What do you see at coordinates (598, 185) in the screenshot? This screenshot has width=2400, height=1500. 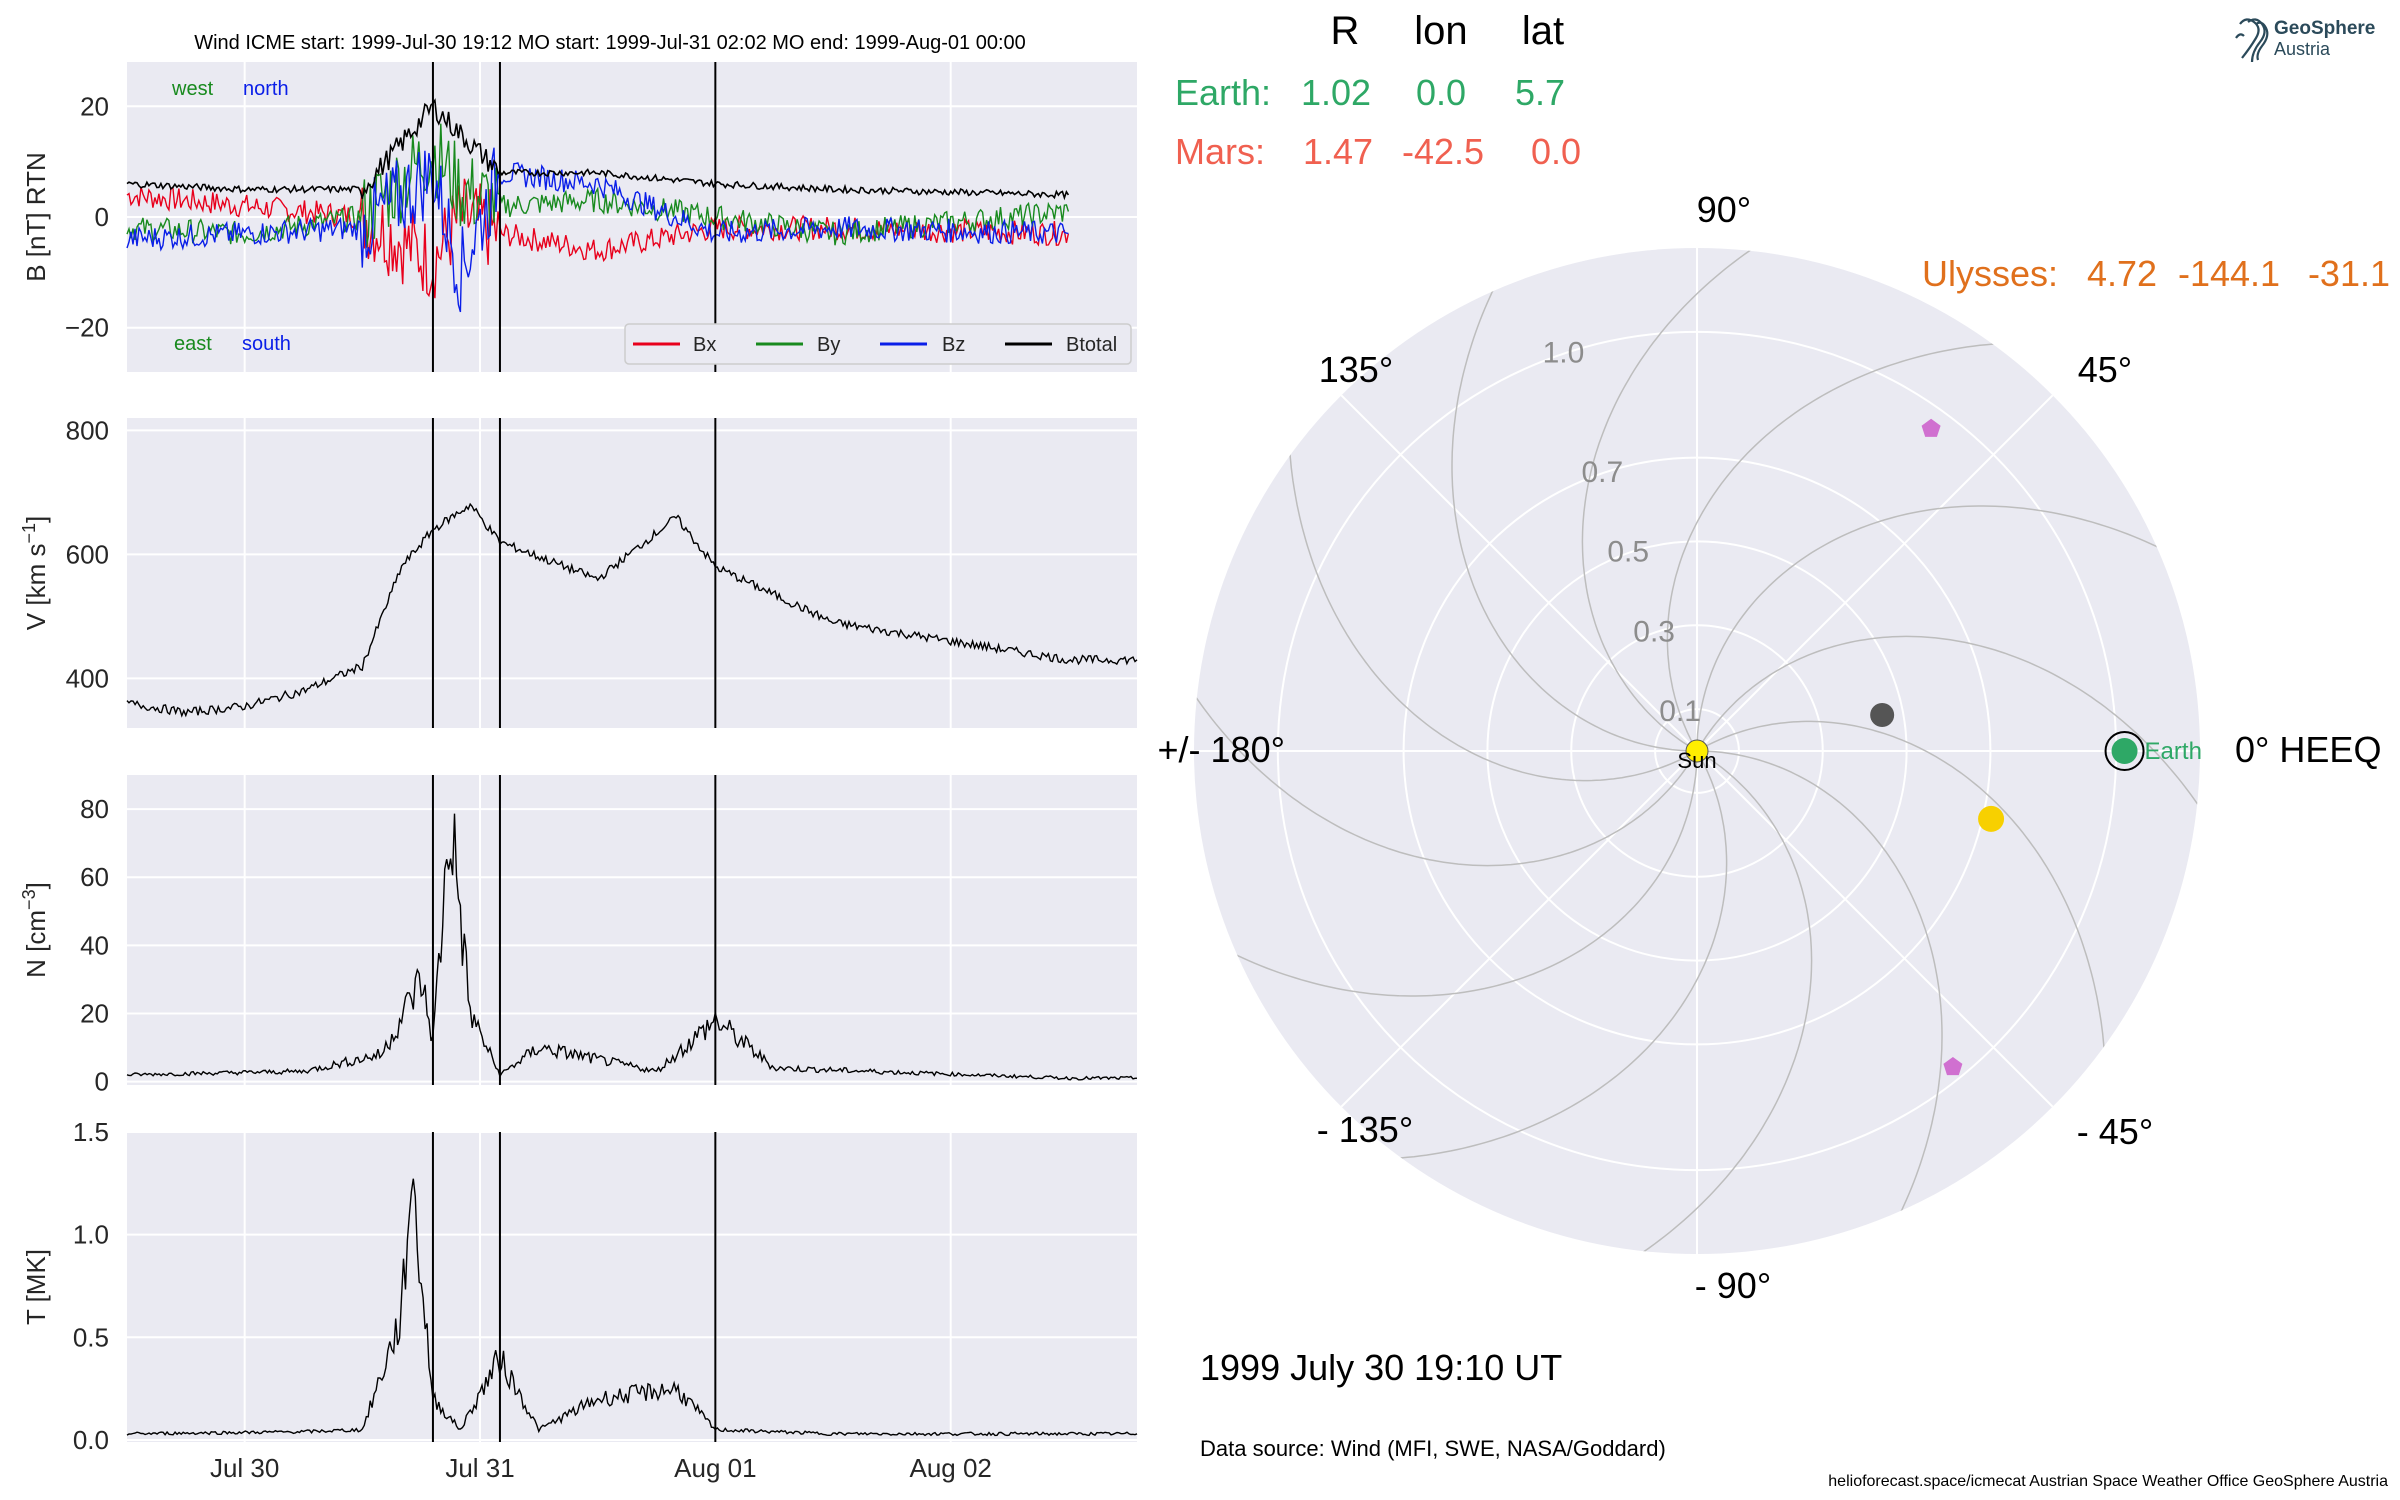 I see `series-by` at bounding box center [598, 185].